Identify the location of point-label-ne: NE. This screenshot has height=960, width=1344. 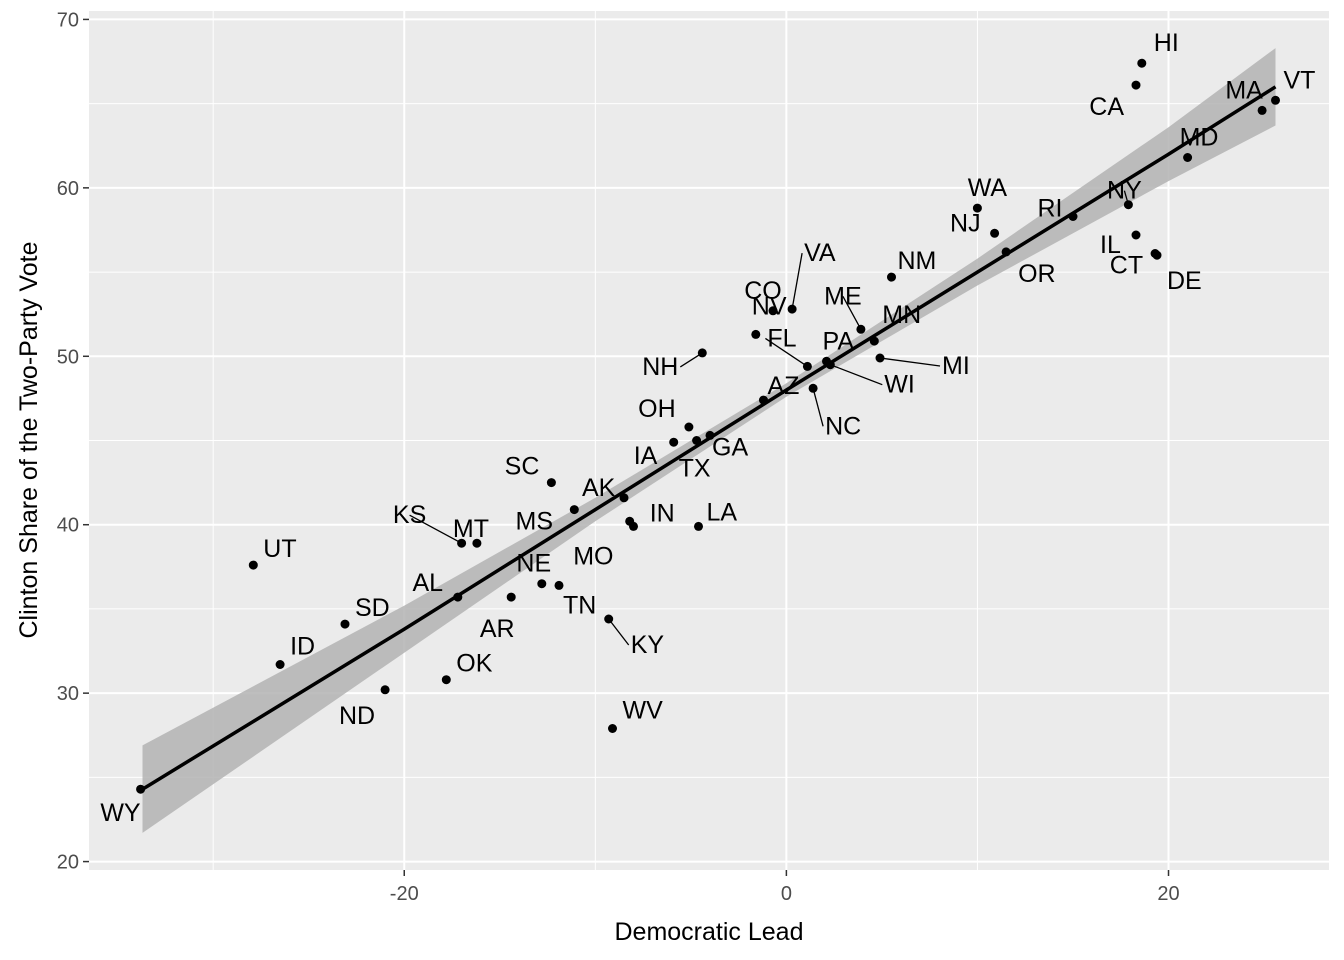
(533, 564).